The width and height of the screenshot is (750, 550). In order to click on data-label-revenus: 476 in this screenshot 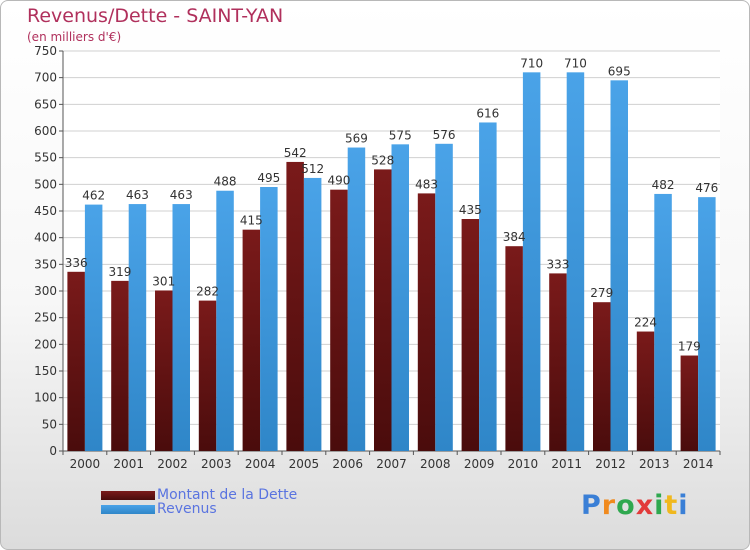, I will do `click(706, 188)`.